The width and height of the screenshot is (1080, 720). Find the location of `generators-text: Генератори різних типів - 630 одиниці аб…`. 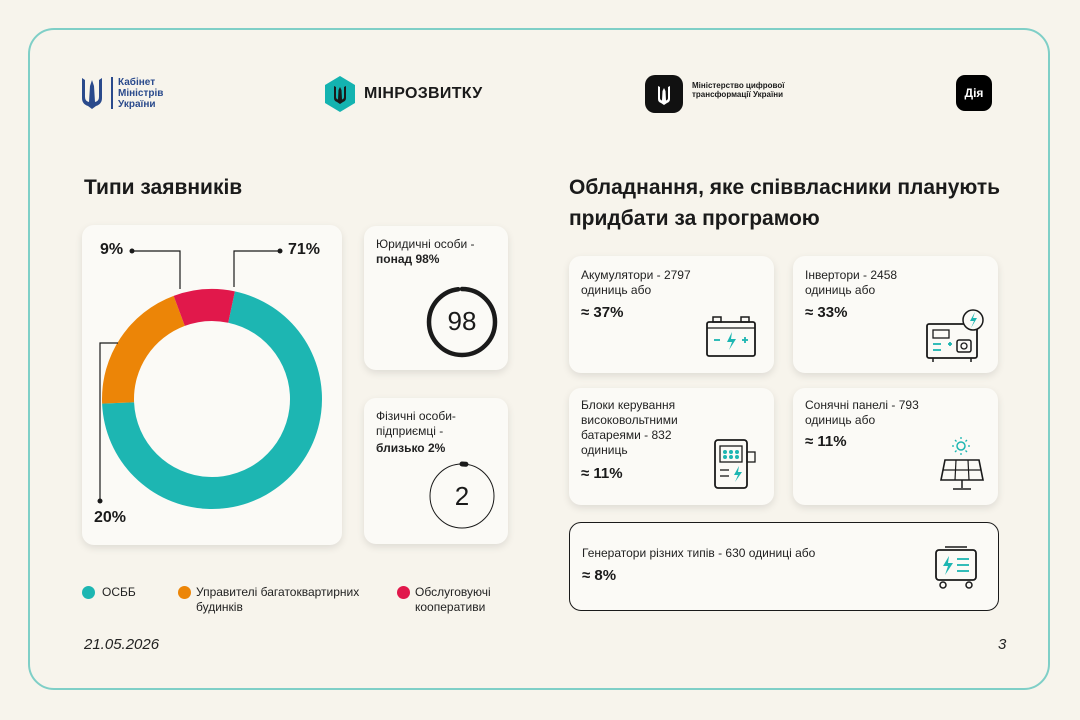

generators-text: Генератори різних типів - 630 одиниці аб… is located at coordinates (699, 553).